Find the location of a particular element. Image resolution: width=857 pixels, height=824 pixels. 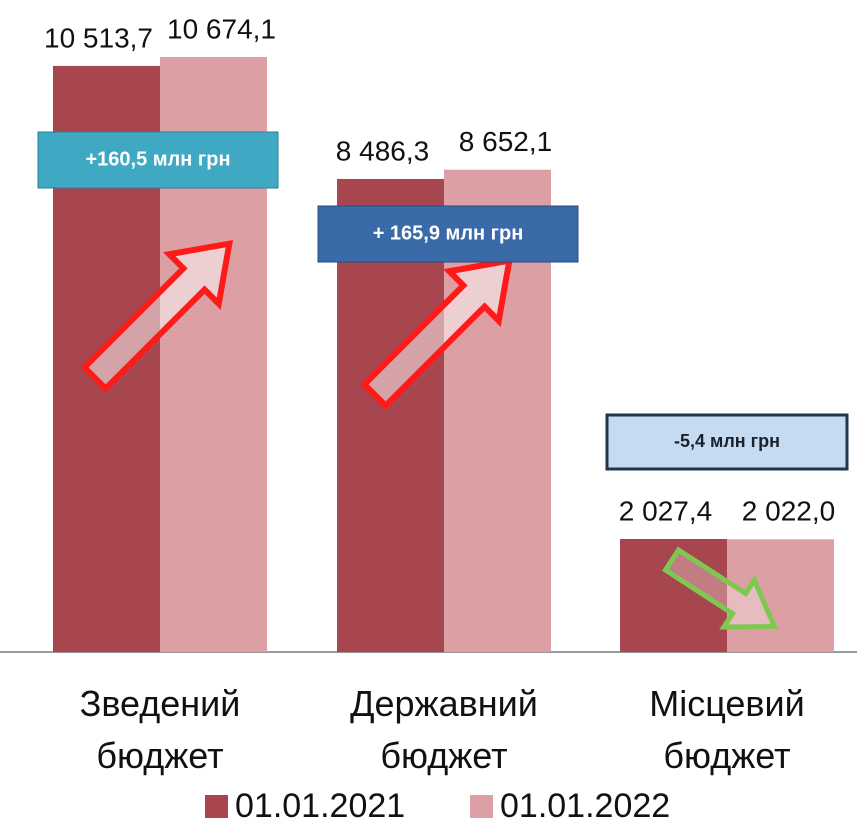

annotation: + 165,9 млн грн is located at coordinates (448, 233).